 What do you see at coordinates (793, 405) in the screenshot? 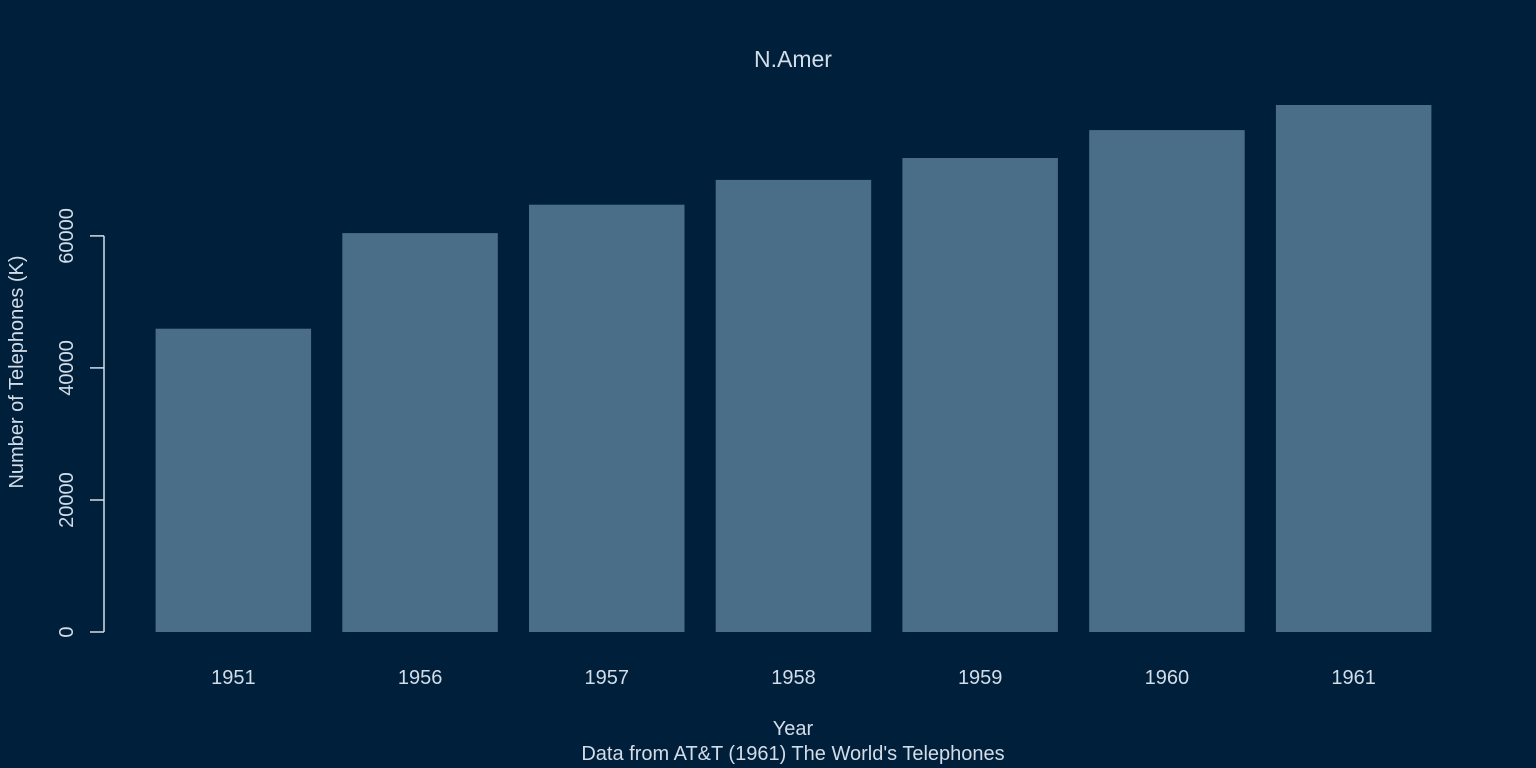
I see `bar-1958` at bounding box center [793, 405].